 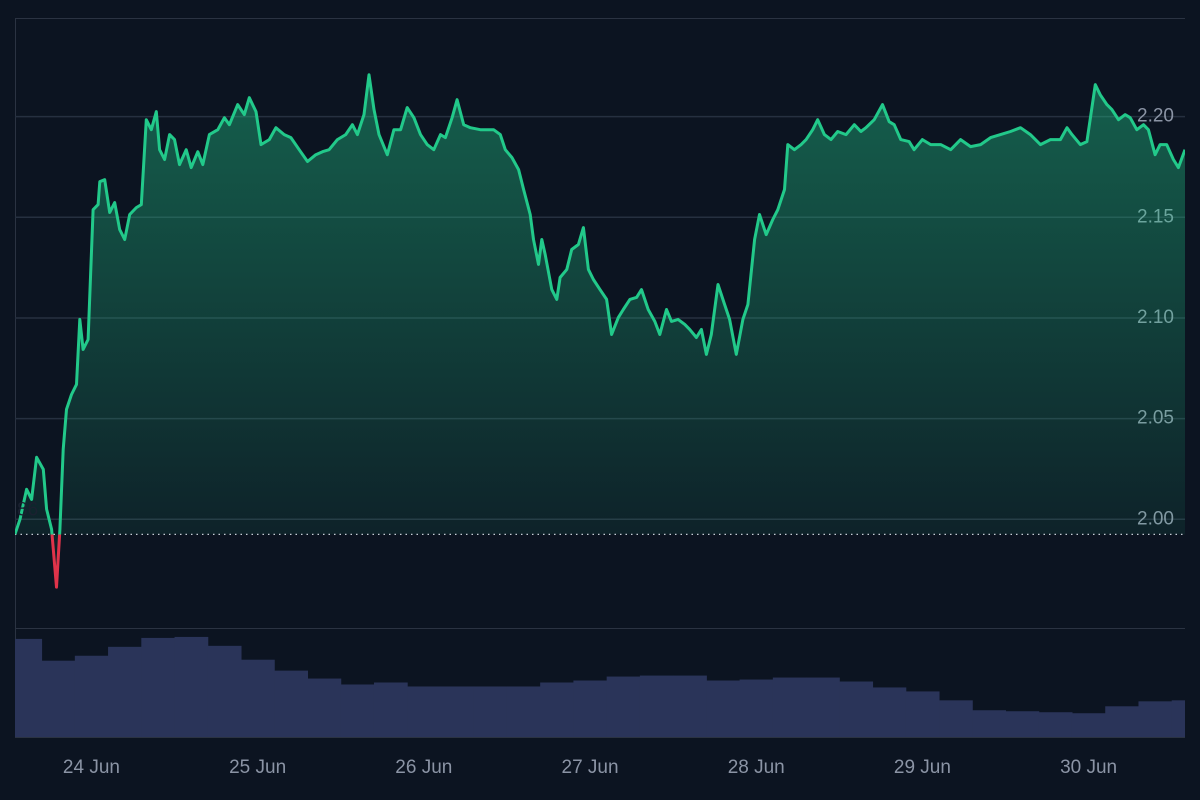 What do you see at coordinates (27, 509) in the screenshot?
I see `baseline-label: 86` at bounding box center [27, 509].